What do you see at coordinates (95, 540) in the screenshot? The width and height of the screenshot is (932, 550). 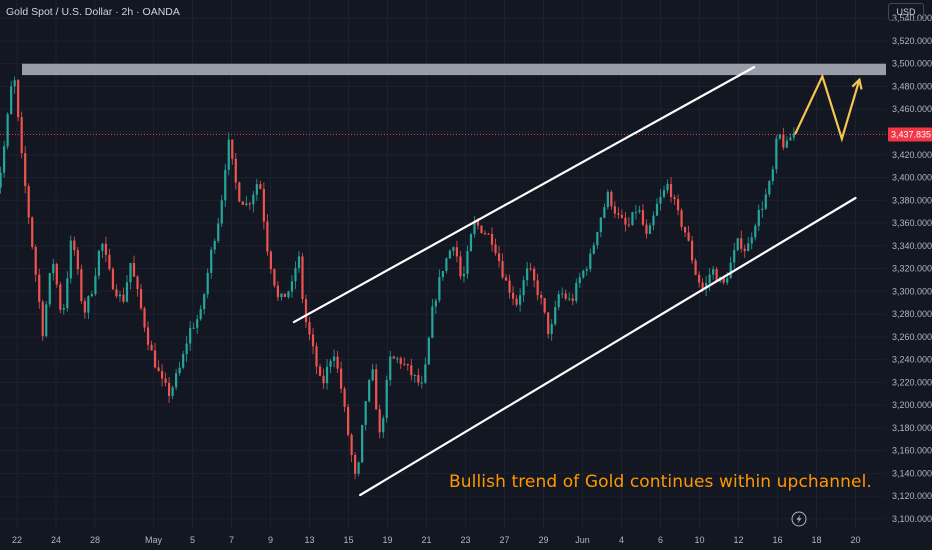 I see `x-tick-label: 28` at bounding box center [95, 540].